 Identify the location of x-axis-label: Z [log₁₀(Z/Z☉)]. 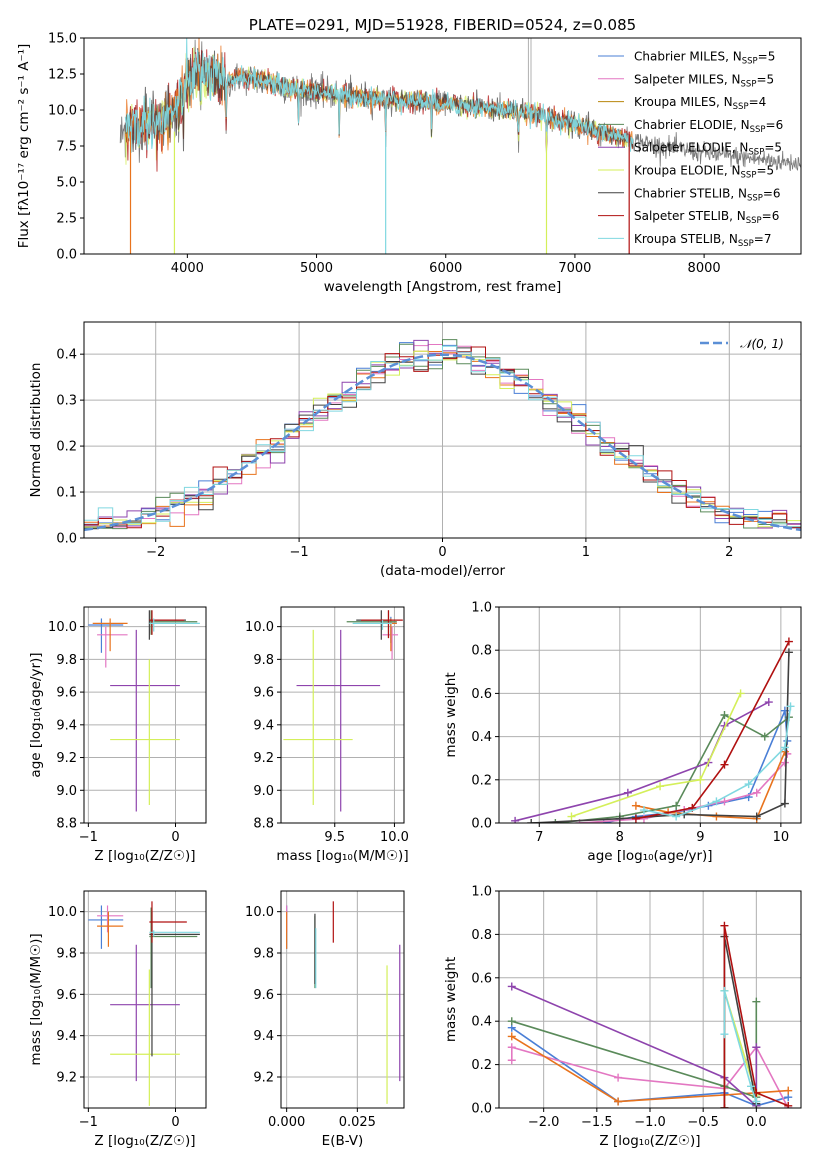
(144, 856).